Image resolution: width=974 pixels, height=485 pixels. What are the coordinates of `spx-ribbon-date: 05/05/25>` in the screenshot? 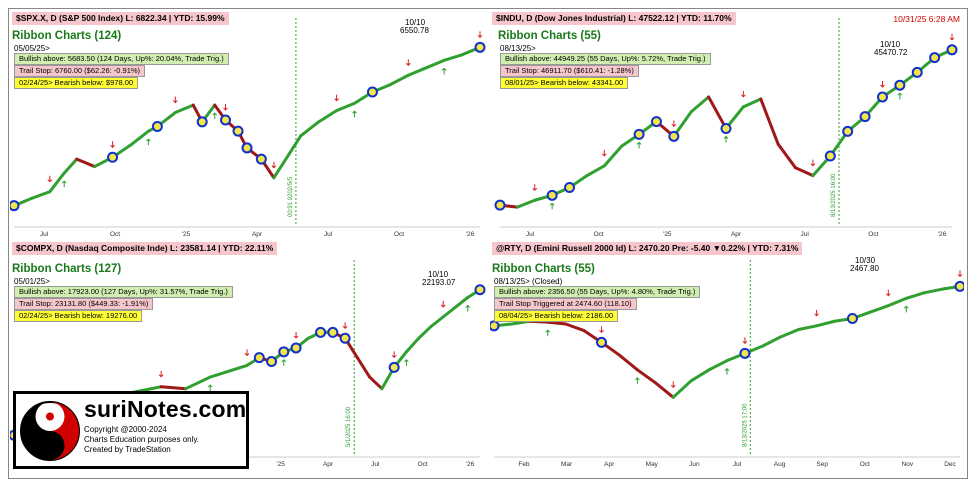 It's located at (32, 48).